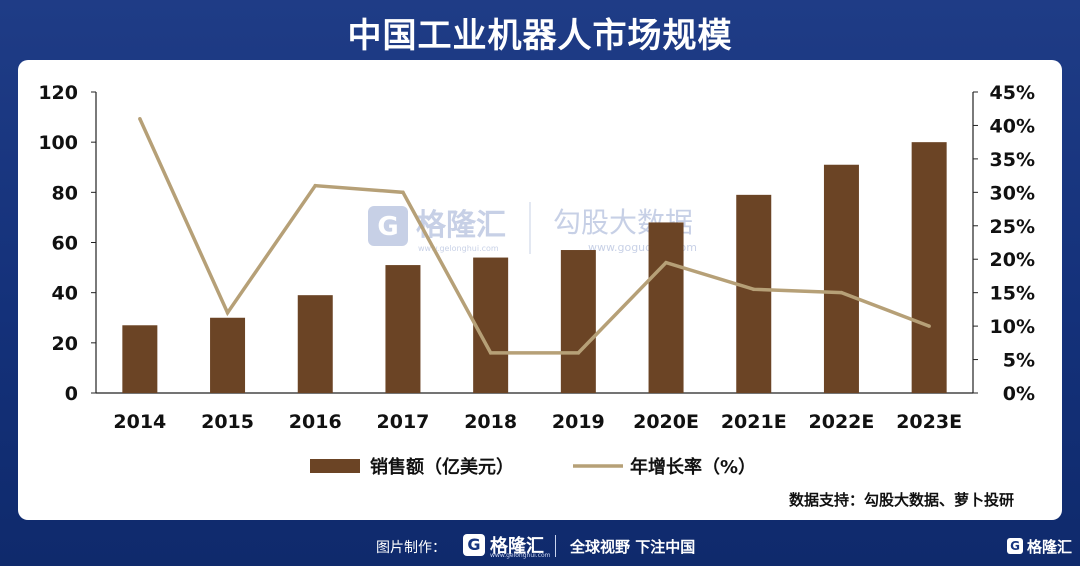  Describe the element at coordinates (65, 294) in the screenshot. I see `y-tick-label-left: 40` at that location.